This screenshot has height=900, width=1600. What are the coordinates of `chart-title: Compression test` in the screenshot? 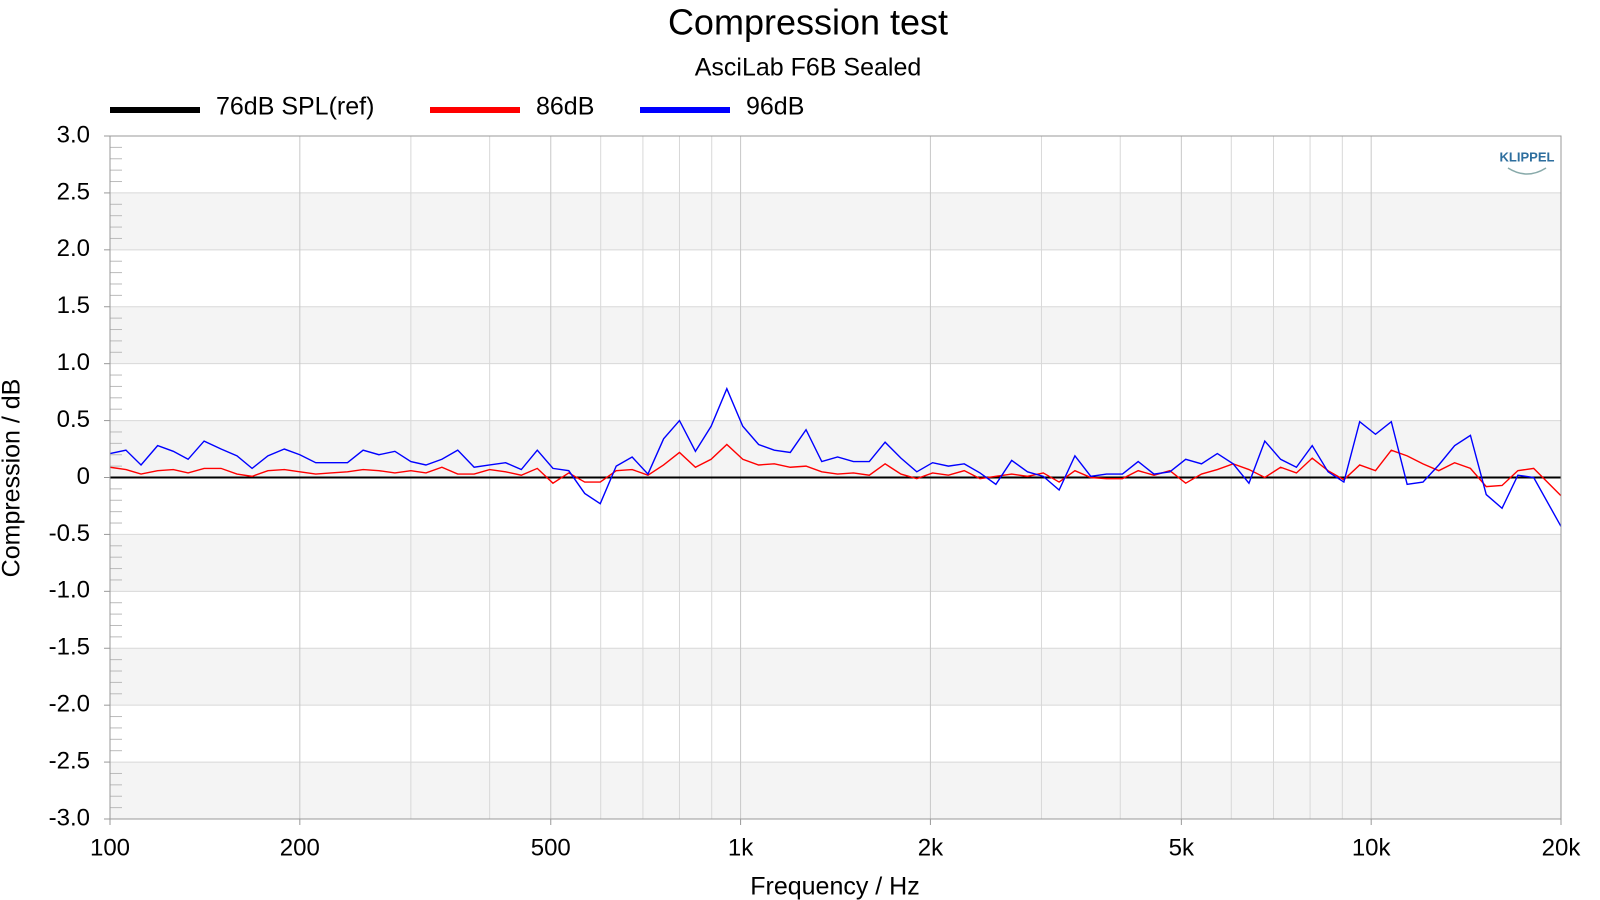 It's located at (808, 22).